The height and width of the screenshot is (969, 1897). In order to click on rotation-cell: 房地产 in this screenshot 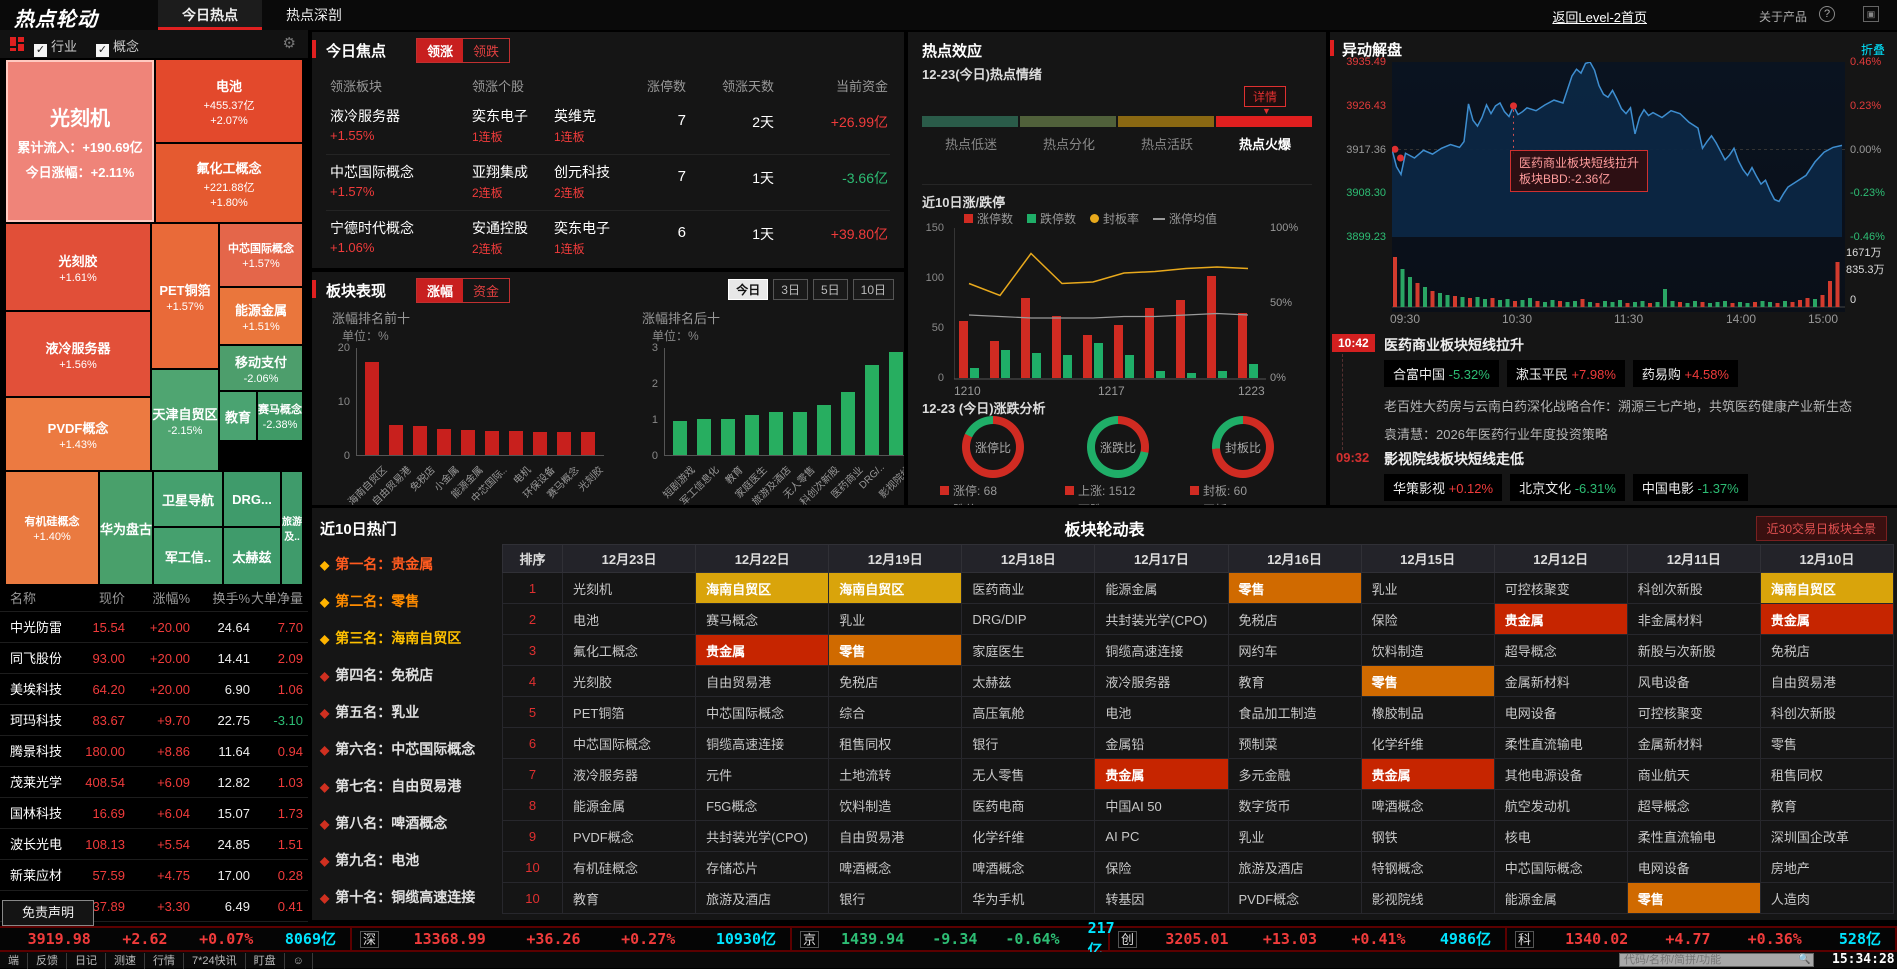, I will do `click(1827, 867)`.